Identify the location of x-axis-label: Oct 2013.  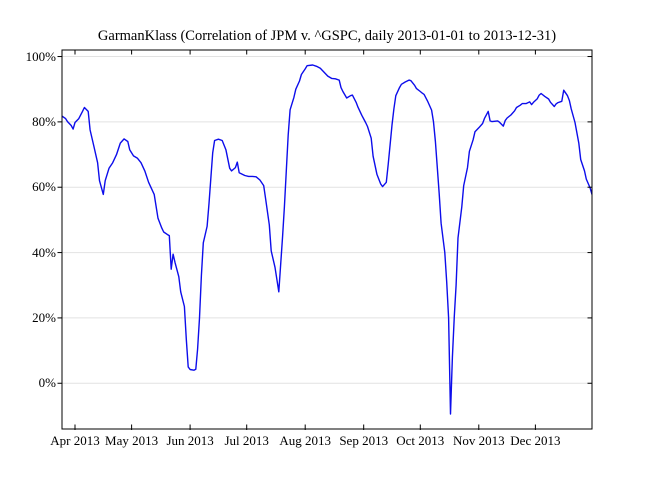
(420, 440).